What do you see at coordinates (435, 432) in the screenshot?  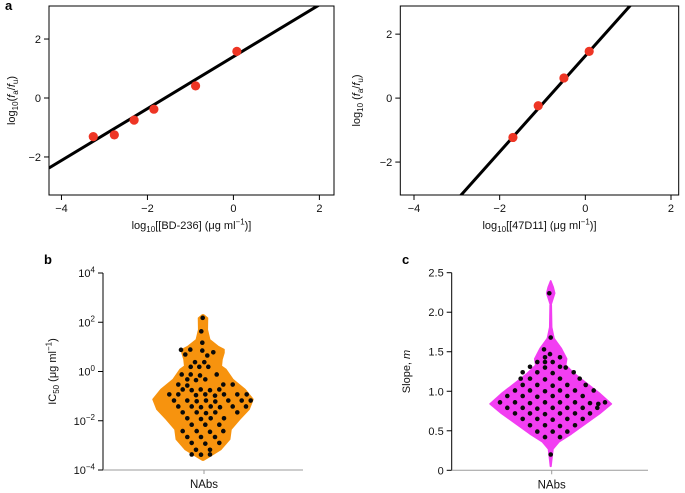 I see `y-tick-label: 0.5` at bounding box center [435, 432].